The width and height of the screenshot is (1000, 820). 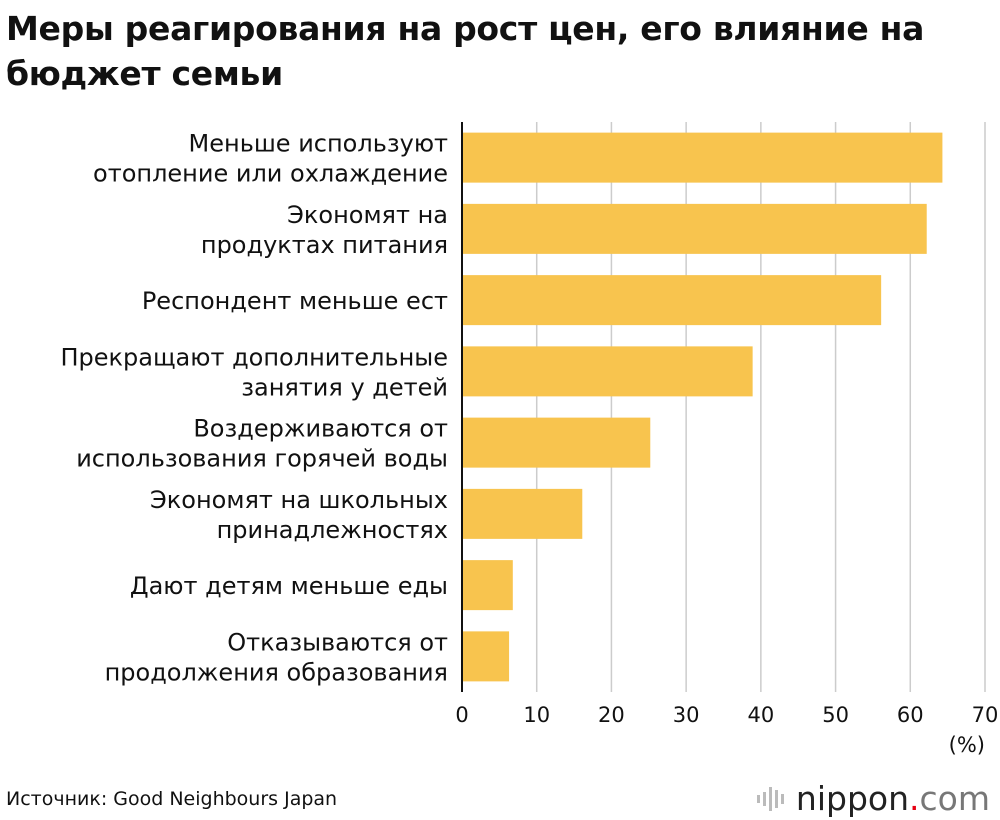 What do you see at coordinates (270, 174) in the screenshot?
I see `category-label: отопление или охлаждение` at bounding box center [270, 174].